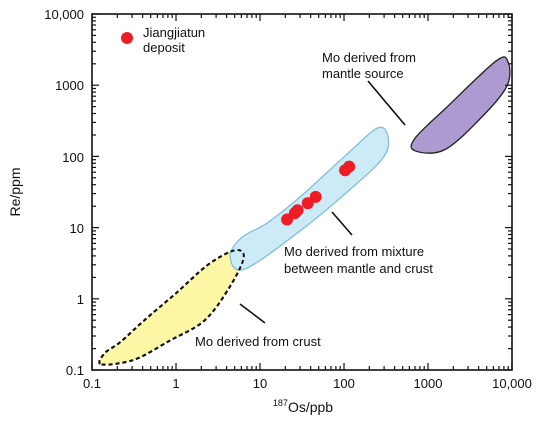  Describe the element at coordinates (260, 383) in the screenshot. I see `x-tick-label: 10` at that location.